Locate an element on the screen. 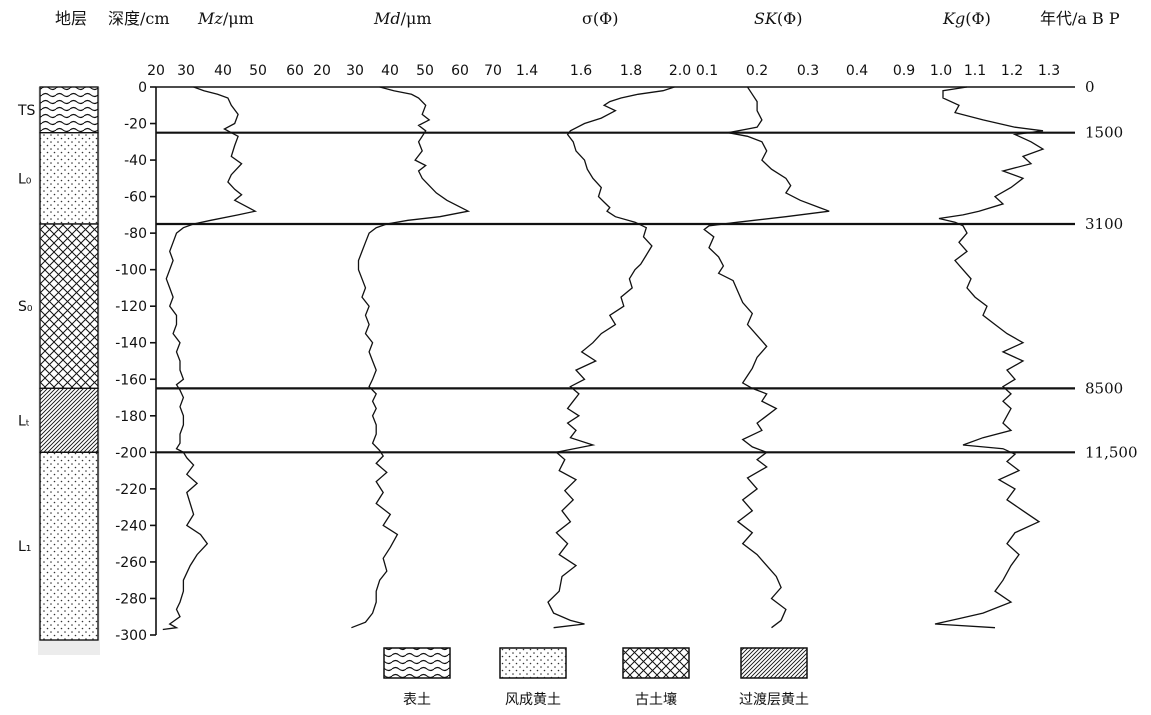 The height and width of the screenshot is (715, 1151). depth-tick-label-10: -200 is located at coordinates (131, 453).